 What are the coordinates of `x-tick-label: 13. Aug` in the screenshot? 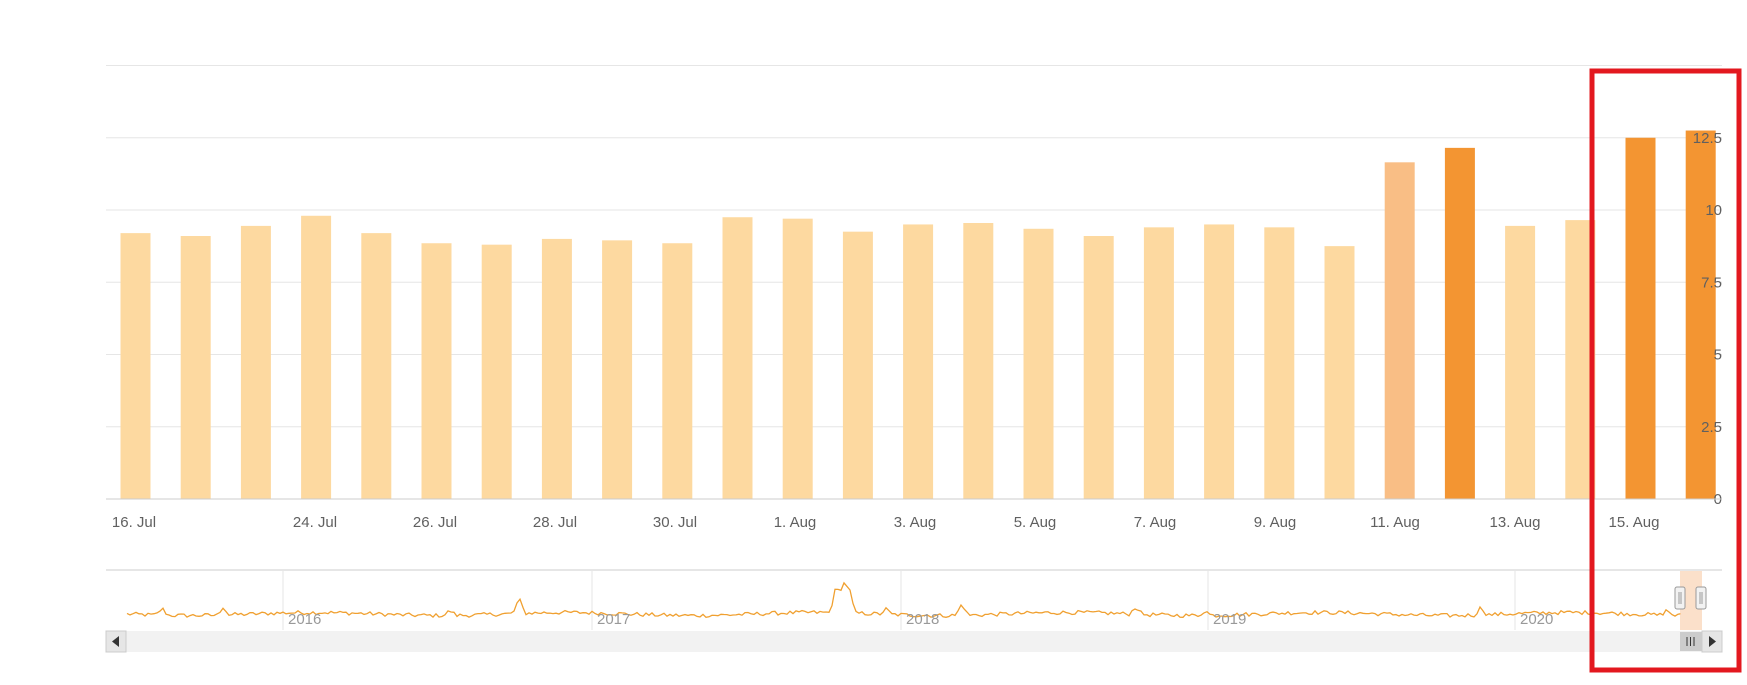 It's located at (1515, 522).